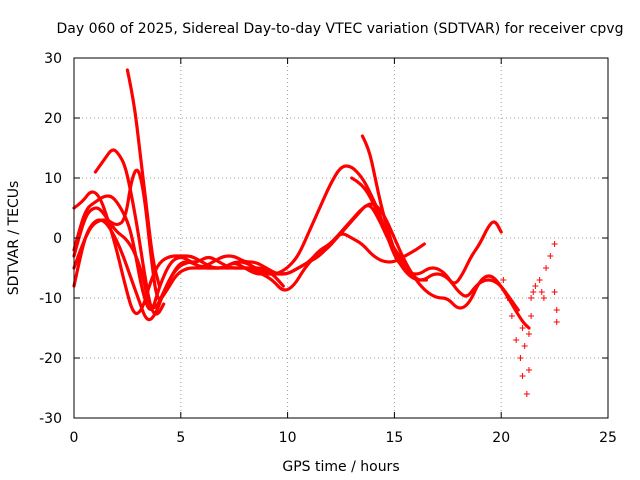 The height and width of the screenshot is (480, 640). I want to click on series-arc-i, so click(440, 253).